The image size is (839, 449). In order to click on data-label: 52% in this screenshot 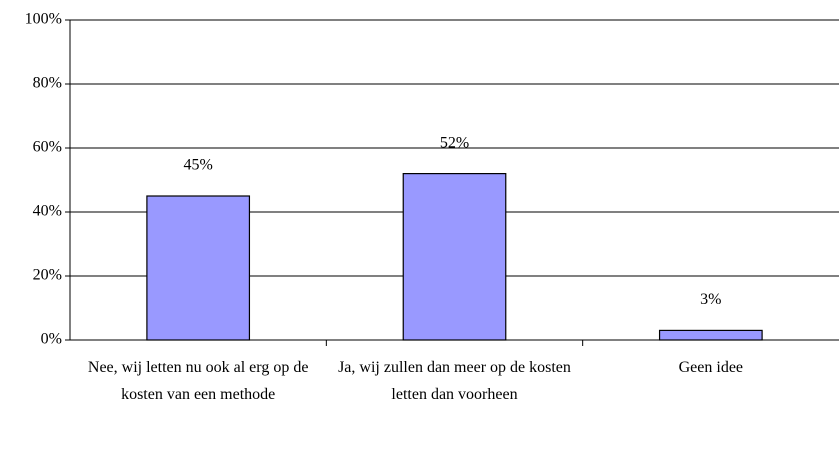, I will do `click(454, 142)`.